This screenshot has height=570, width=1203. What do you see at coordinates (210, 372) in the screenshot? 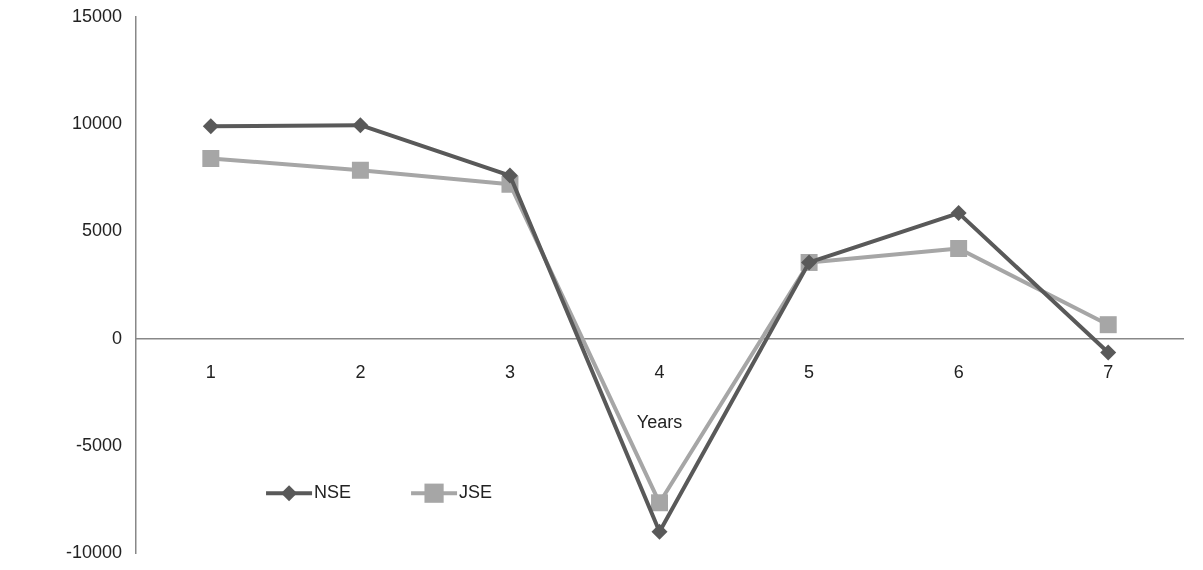
I see `x-tick-label: 1` at bounding box center [210, 372].